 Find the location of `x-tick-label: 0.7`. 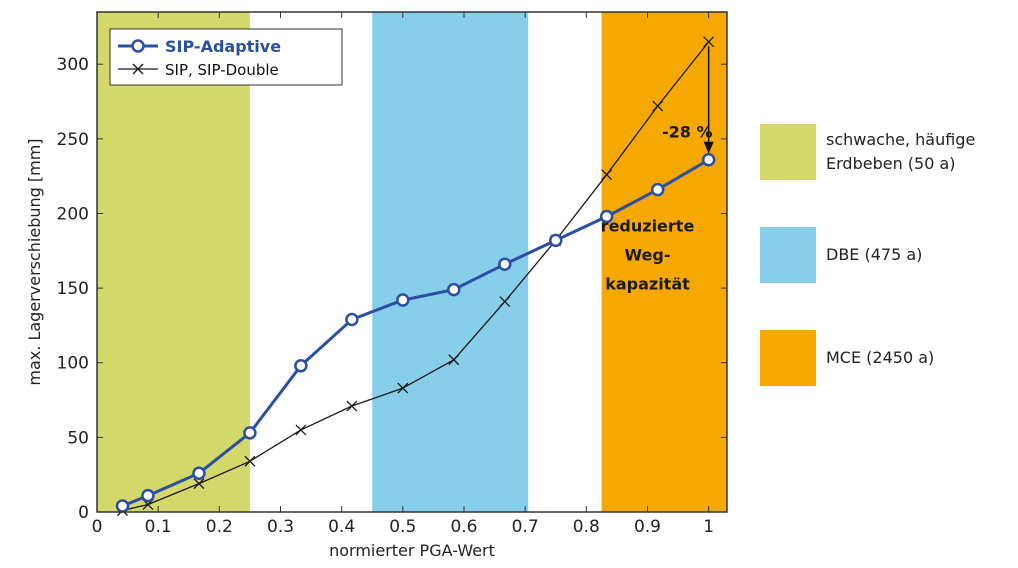

x-tick-label: 0.7 is located at coordinates (525, 527).